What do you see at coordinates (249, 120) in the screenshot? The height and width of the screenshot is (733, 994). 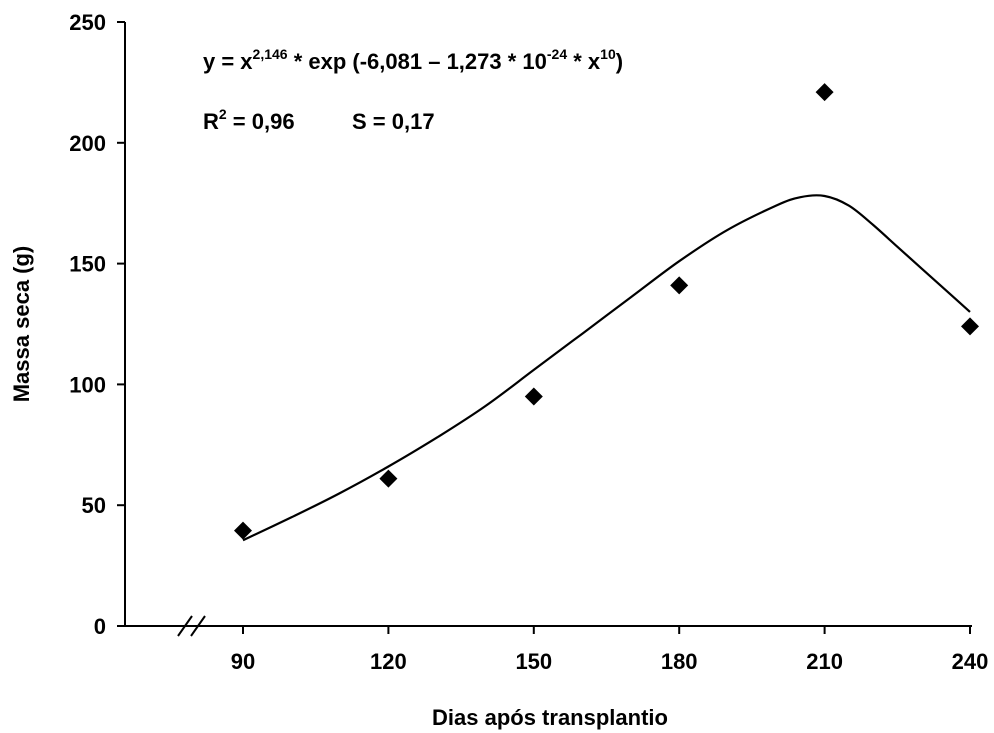 I see `r-squared-annotation: R2 = 0,96` at bounding box center [249, 120].